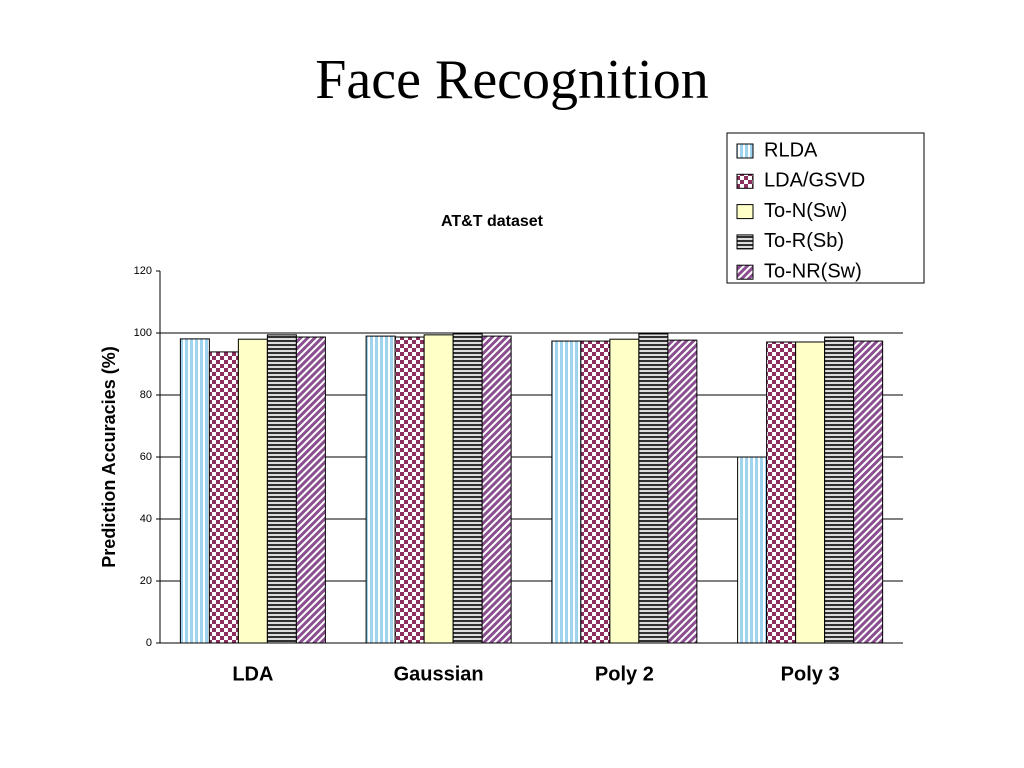 This screenshot has height=768, width=1024. Describe the element at coordinates (813, 271) in the screenshot. I see `legend-label: To-NR(Sw)` at that location.